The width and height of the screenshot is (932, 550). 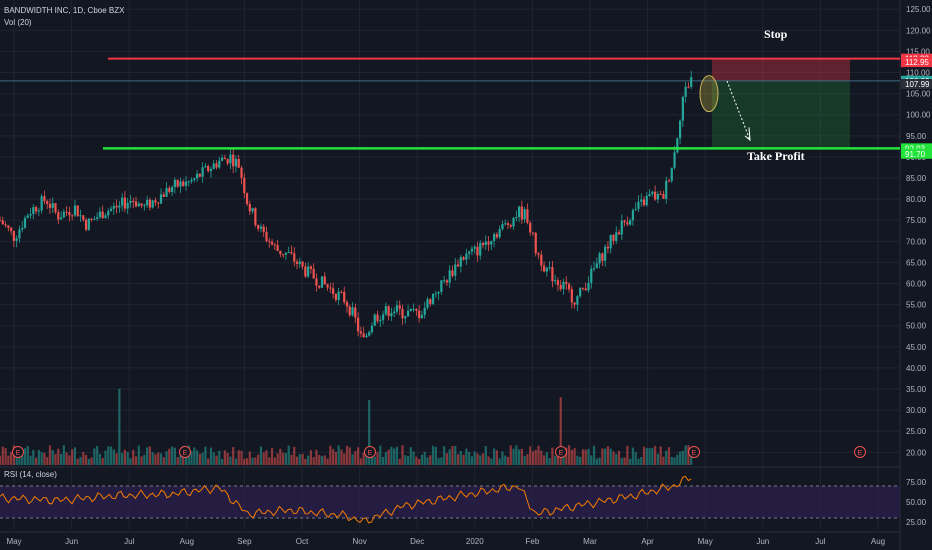 What do you see at coordinates (302, 541) in the screenshot?
I see `x-tick-label: Oct` at bounding box center [302, 541].